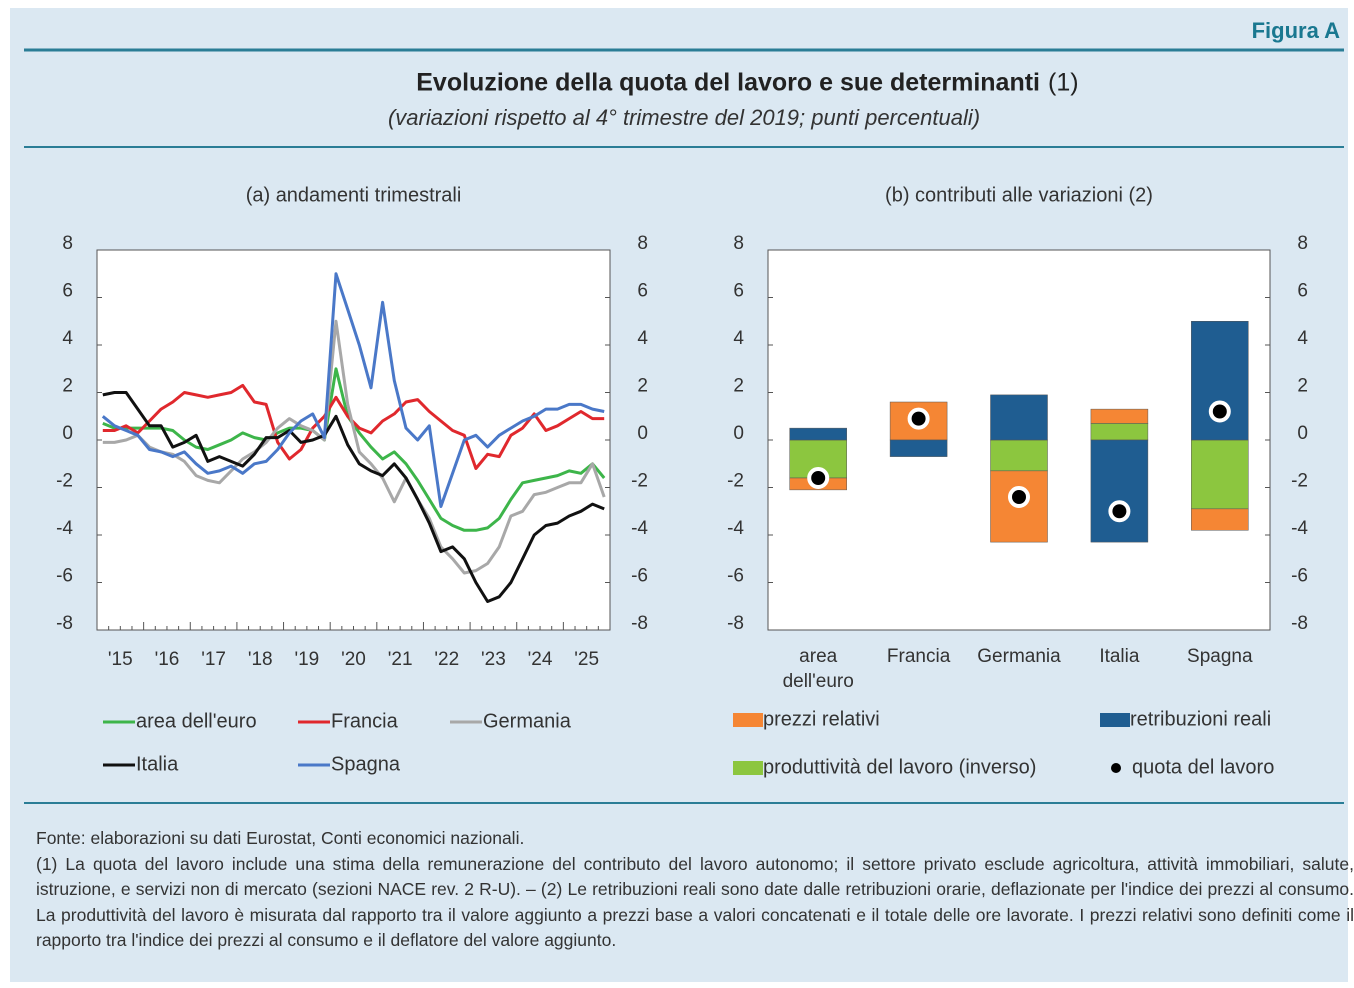 This screenshot has height=988, width=1354. I want to click on panel-title: (b) contributi alle variazioni (2), so click(1019, 195).